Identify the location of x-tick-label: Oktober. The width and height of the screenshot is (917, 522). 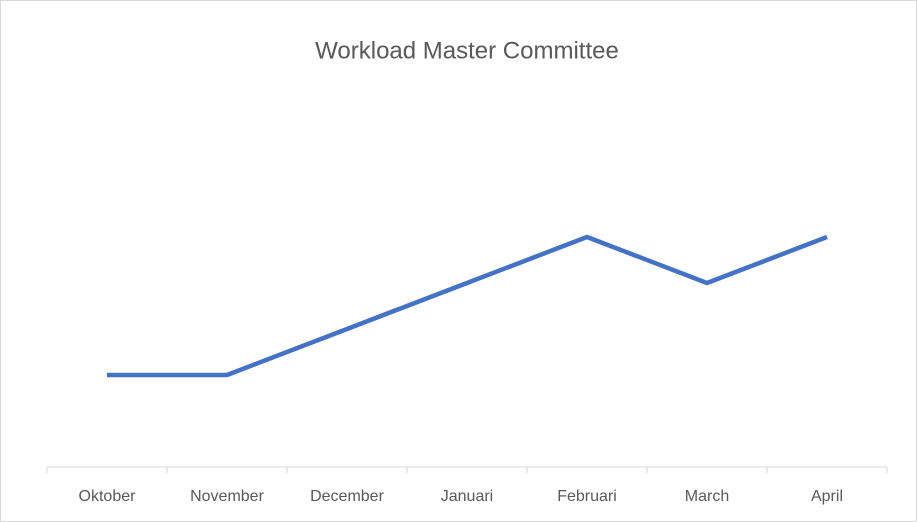
(108, 496).